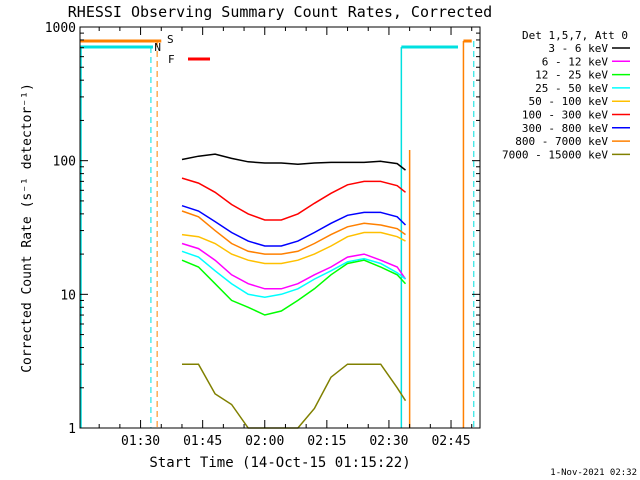 Image resolution: width=640 pixels, height=480 pixels. I want to click on y-tick-label: 100, so click(64, 162).